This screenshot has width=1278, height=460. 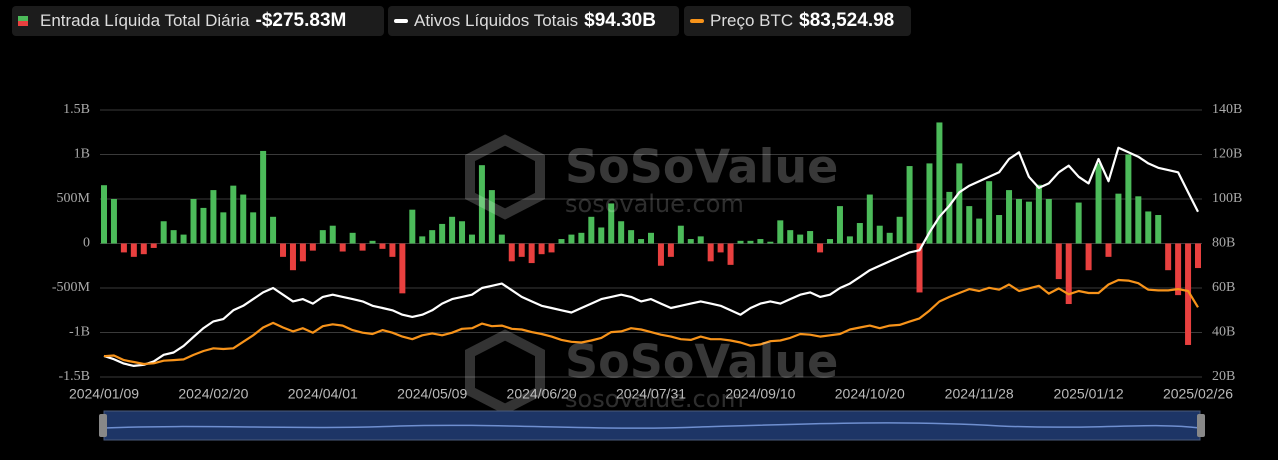 I want to click on legend-item: Ativos Líquidos Totais $94.30B, so click(x=533, y=21).